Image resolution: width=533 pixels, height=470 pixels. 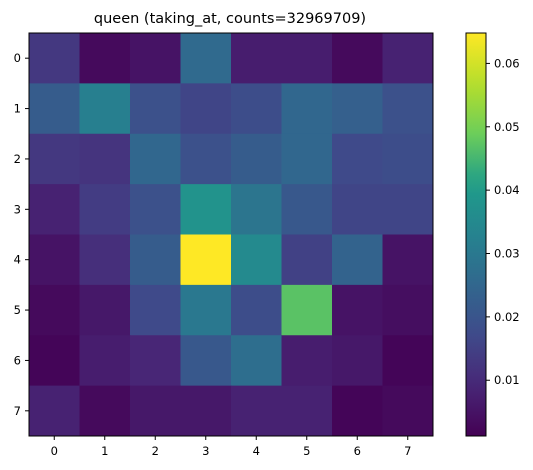 I want to click on y-tick-label: 6, so click(x=17, y=360).